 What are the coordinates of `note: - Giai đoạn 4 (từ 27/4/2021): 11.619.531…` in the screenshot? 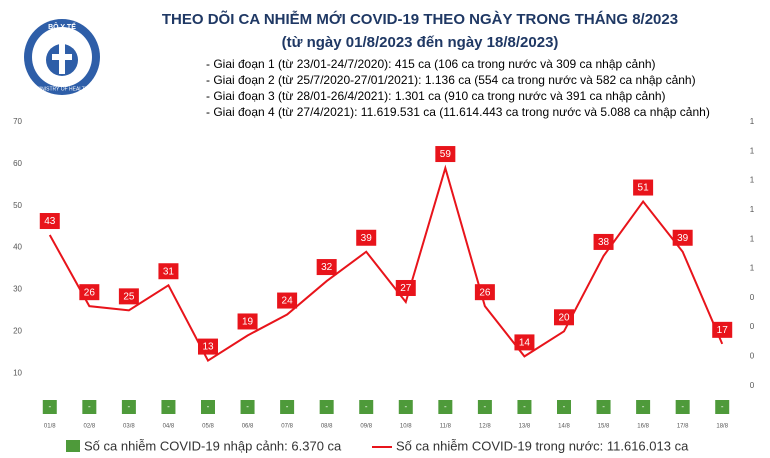 It's located at (458, 112).